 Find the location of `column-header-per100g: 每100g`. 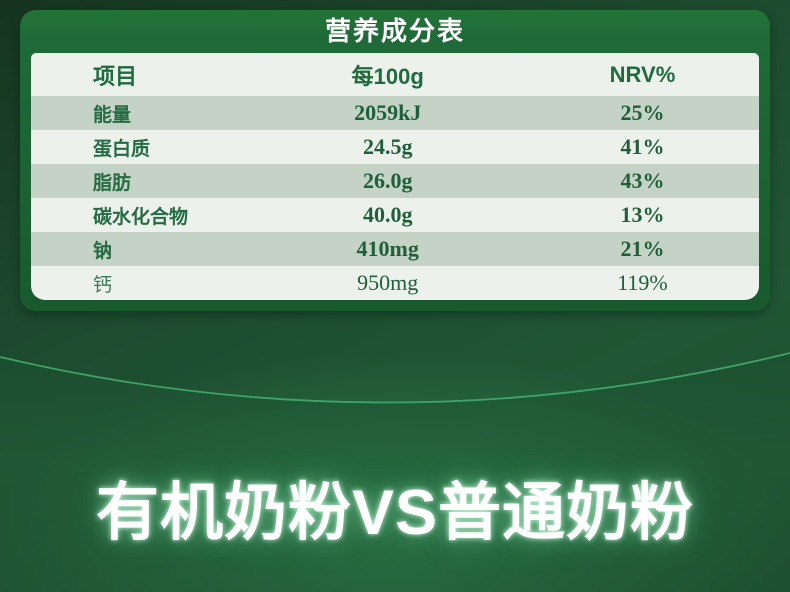

column-header-per100g: 每100g is located at coordinates (387, 76).